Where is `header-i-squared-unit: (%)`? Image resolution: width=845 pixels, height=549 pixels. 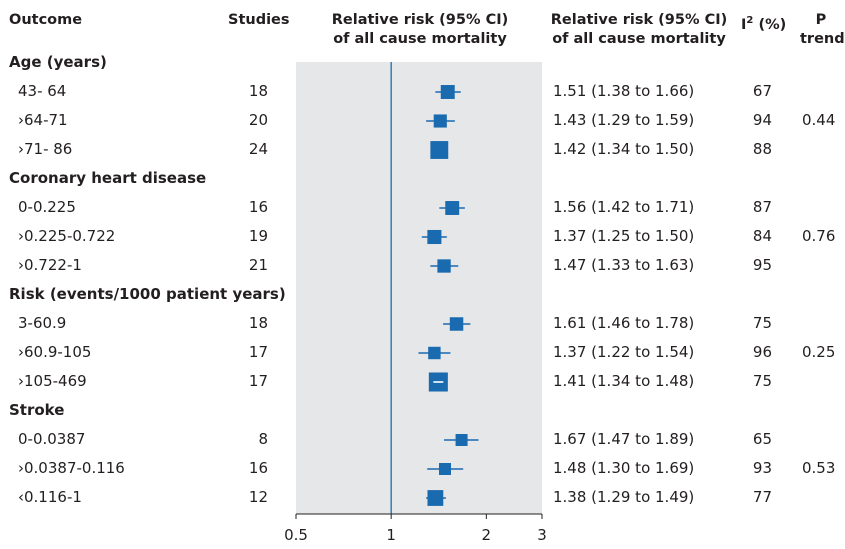 header-i-squared-unit: (%) is located at coordinates (772, 24).